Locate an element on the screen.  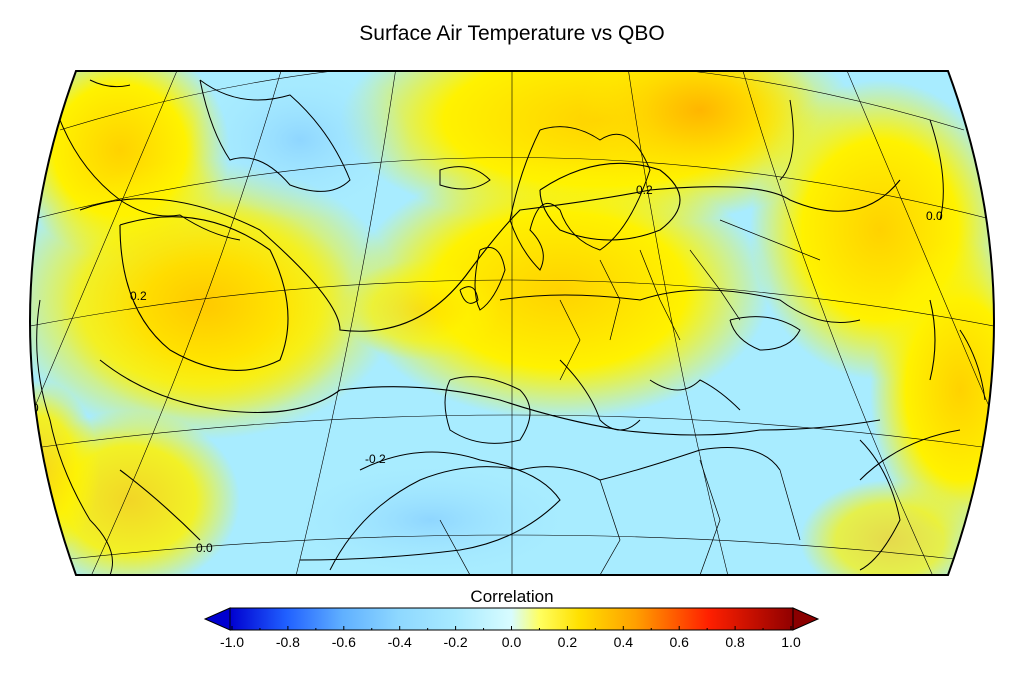
colorbar-under-arrow is located at coordinates (217, 619).